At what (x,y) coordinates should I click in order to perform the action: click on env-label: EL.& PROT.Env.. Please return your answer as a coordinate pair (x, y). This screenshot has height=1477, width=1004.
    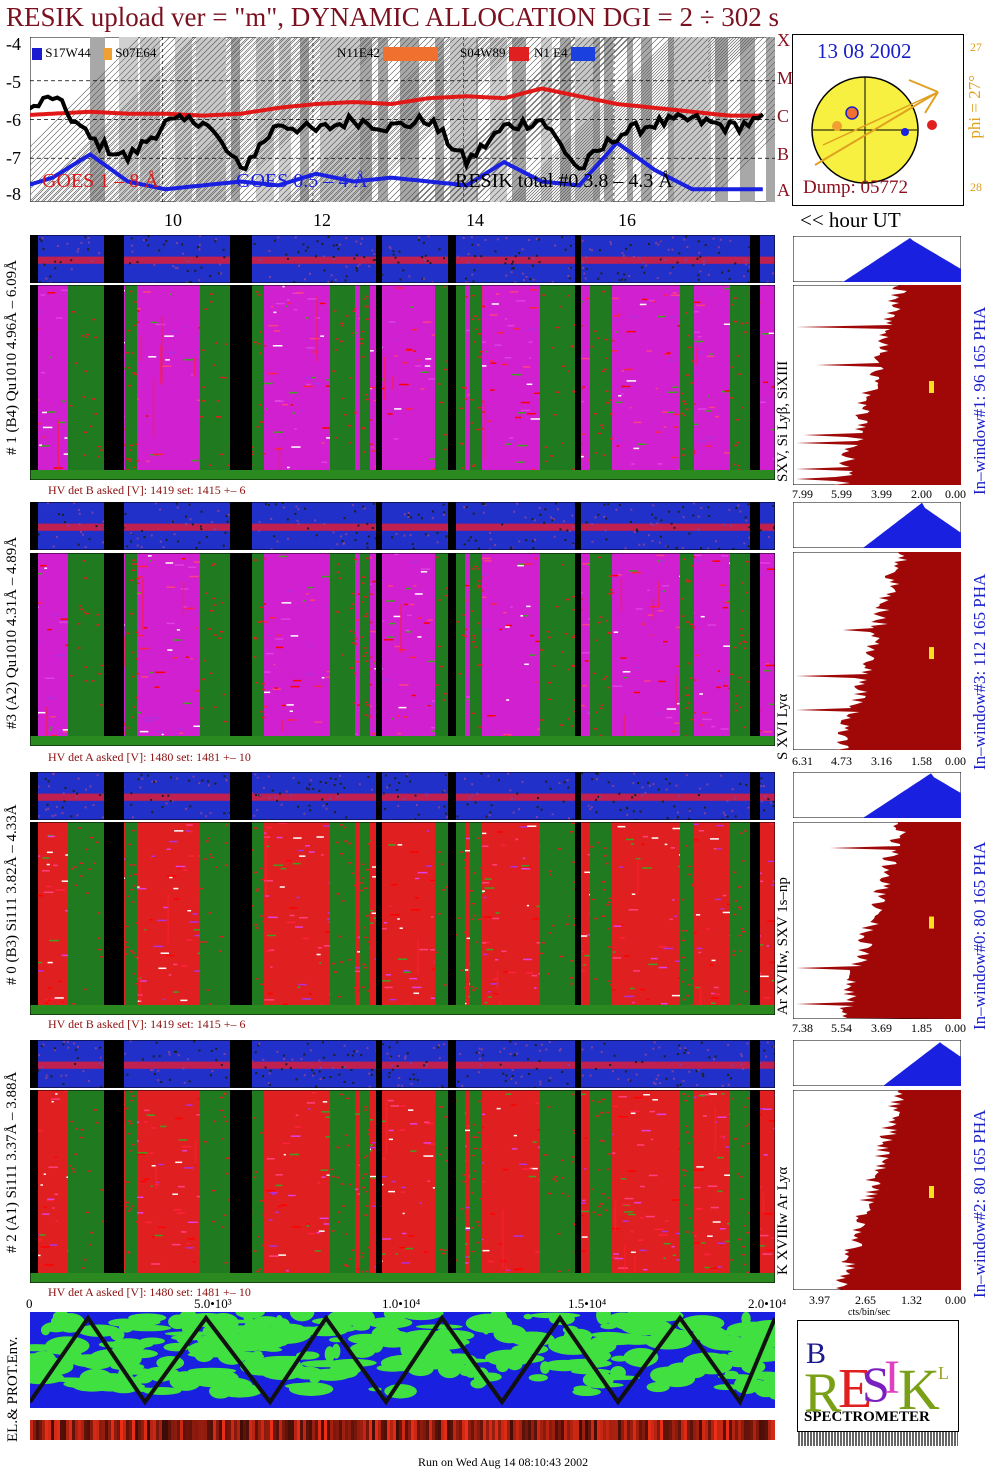
    Looking at the image, I should click on (13, 1389).